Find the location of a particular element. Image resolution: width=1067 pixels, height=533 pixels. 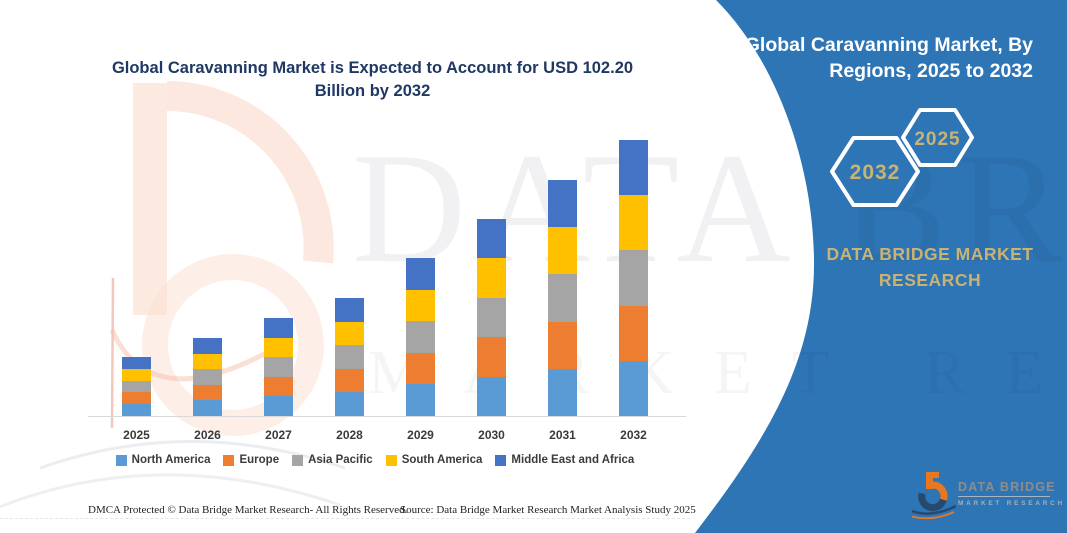

bar-2031 is located at coordinates (562, 298).